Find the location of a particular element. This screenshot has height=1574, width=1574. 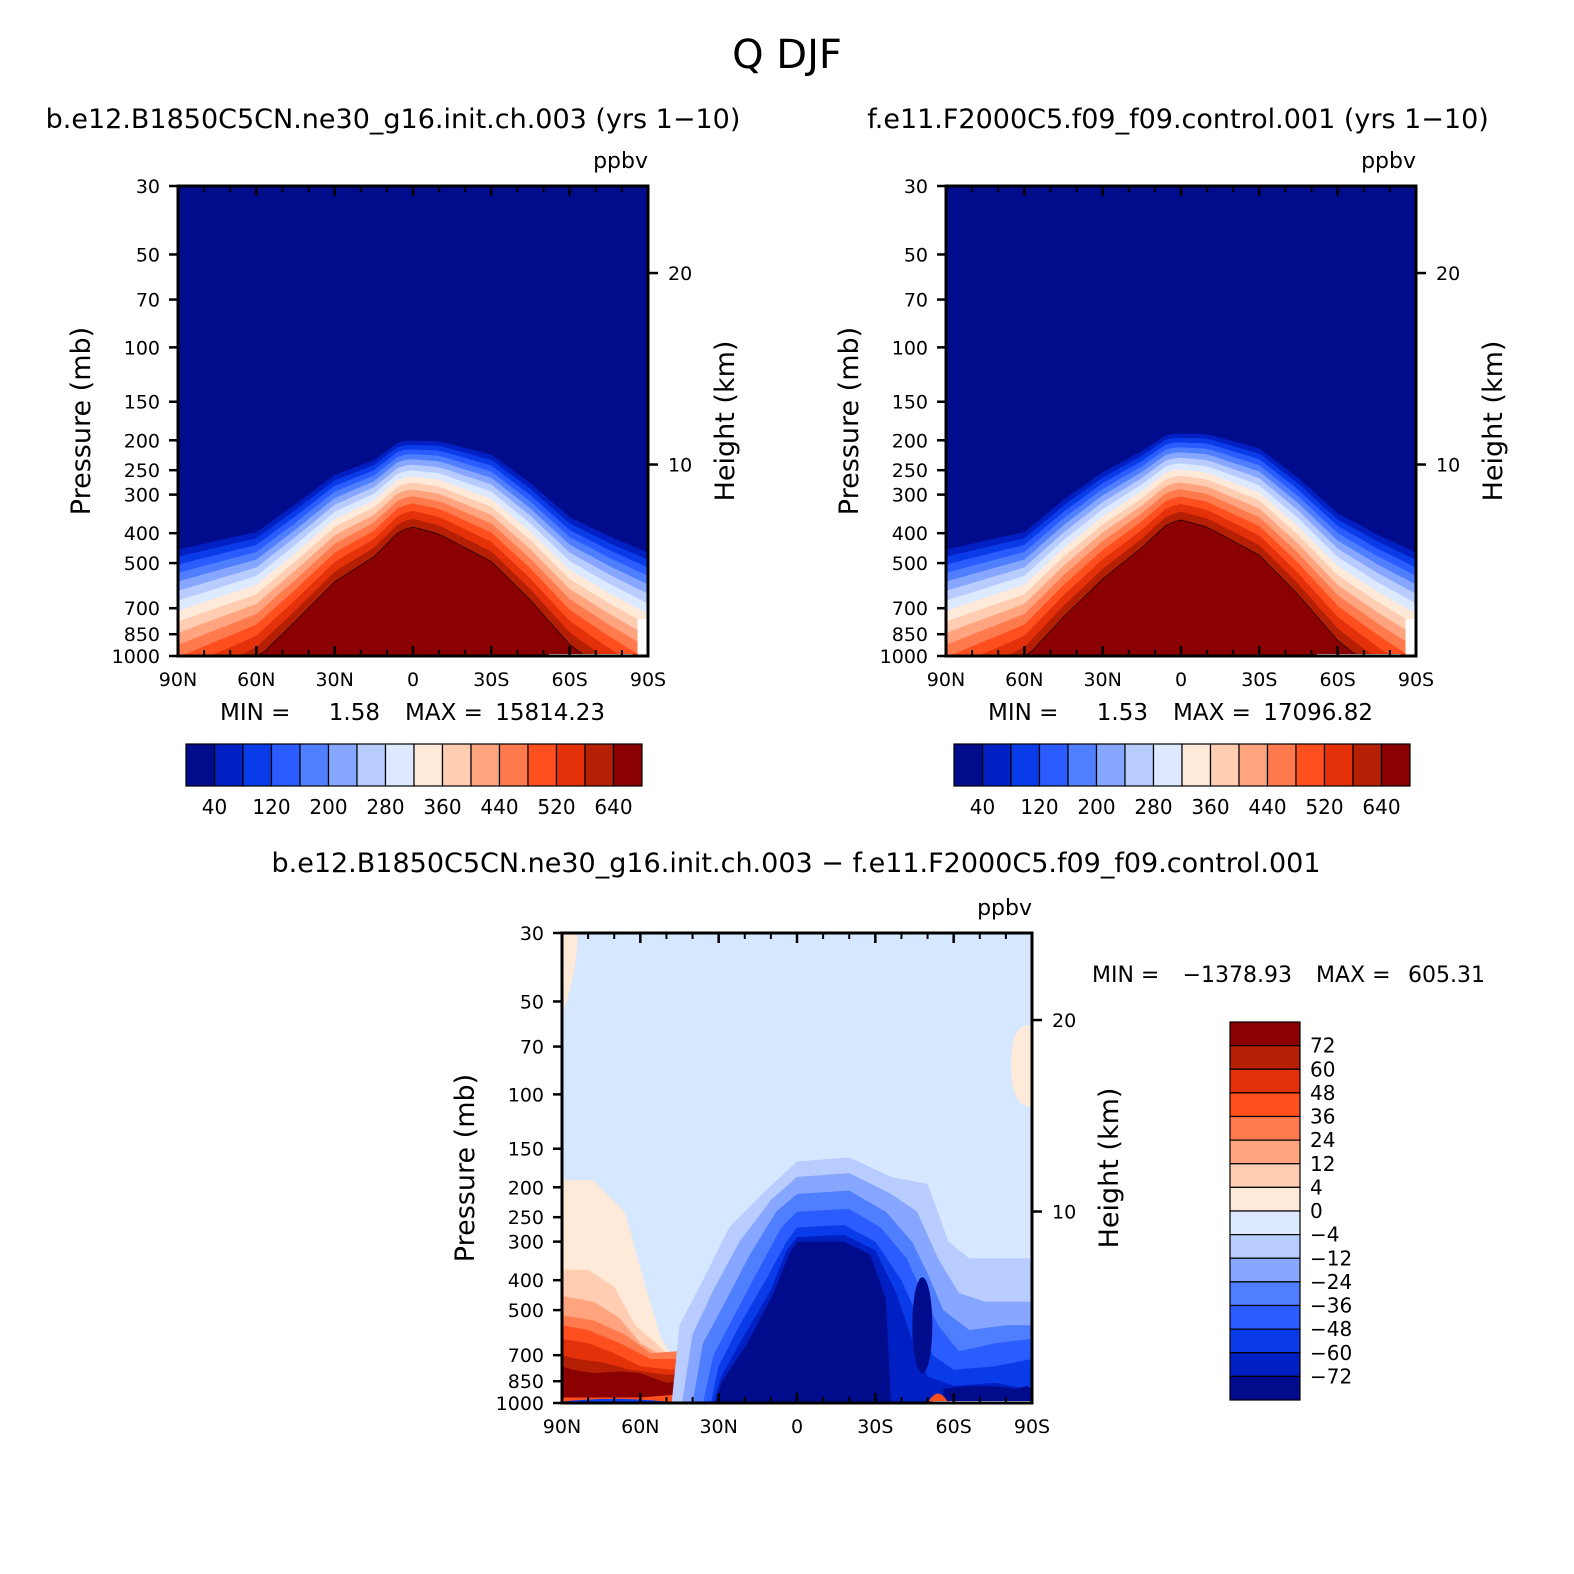

colorbar-label: −4 is located at coordinates (1324, 1235).